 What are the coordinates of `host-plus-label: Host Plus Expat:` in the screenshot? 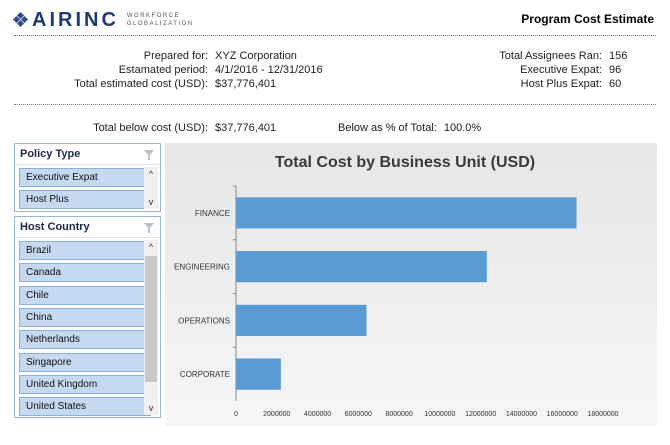 It's located at (561, 84).